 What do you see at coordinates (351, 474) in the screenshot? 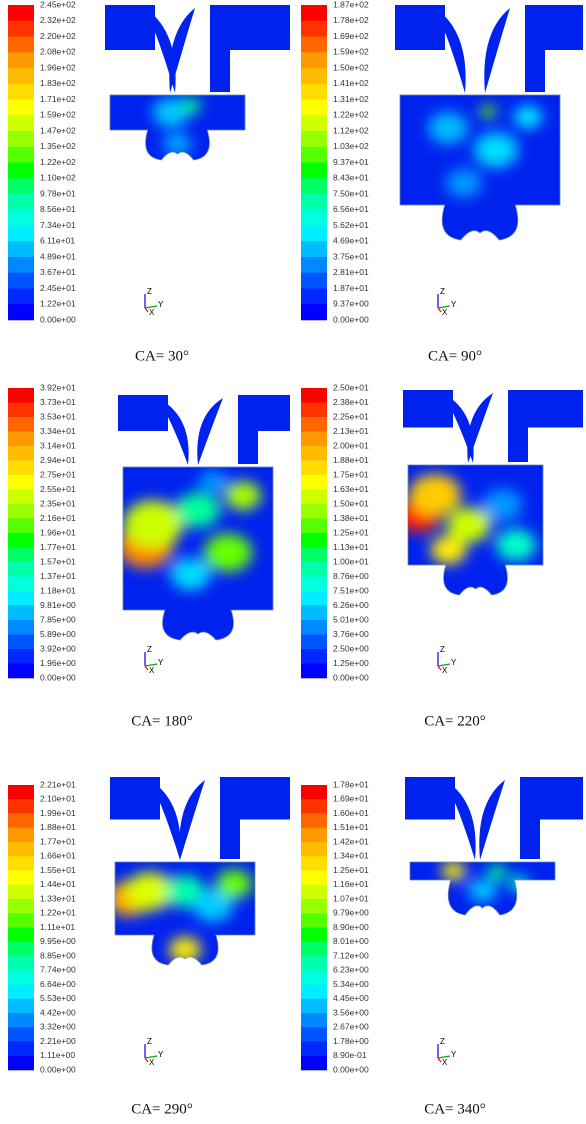
I see `legend-label: 1.75e+01` at bounding box center [351, 474].